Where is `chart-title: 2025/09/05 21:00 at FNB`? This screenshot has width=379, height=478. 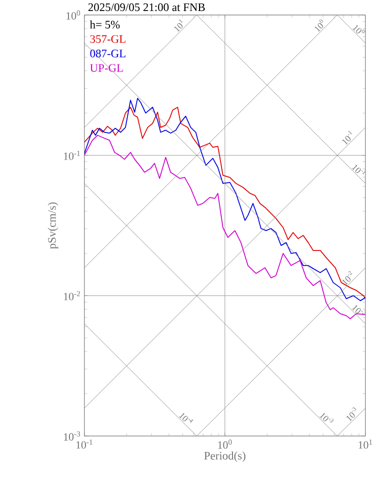 chart-title: 2025/09/05 21:00 at FNB is located at coordinates (146, 7).